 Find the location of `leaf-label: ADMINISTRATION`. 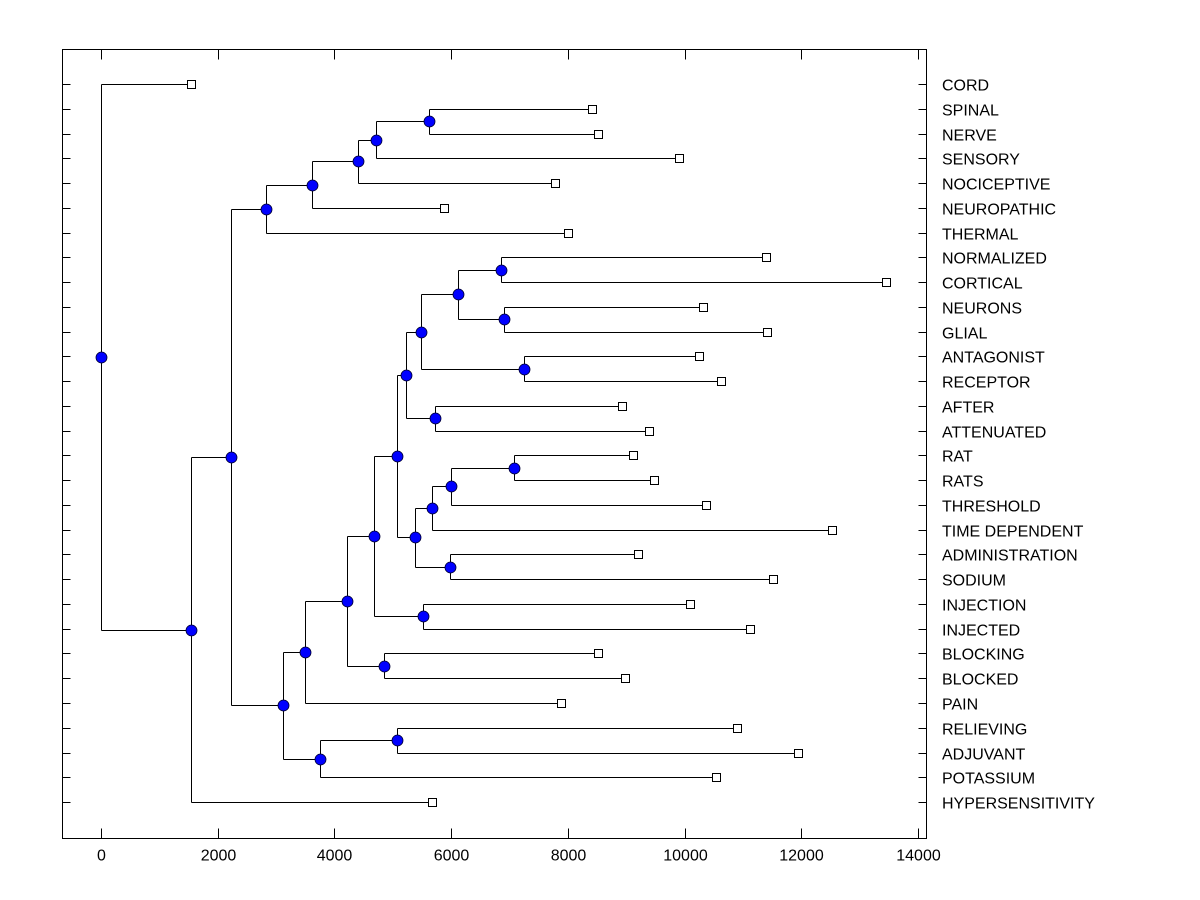

leaf-label: ADMINISTRATION is located at coordinates (1010, 556).